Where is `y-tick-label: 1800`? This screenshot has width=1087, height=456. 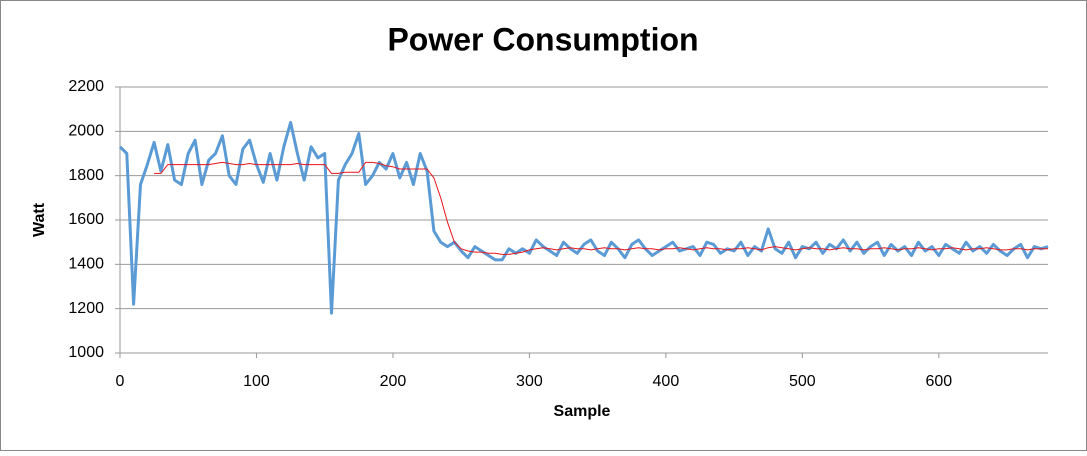
y-tick-label: 1800 is located at coordinates (86, 175).